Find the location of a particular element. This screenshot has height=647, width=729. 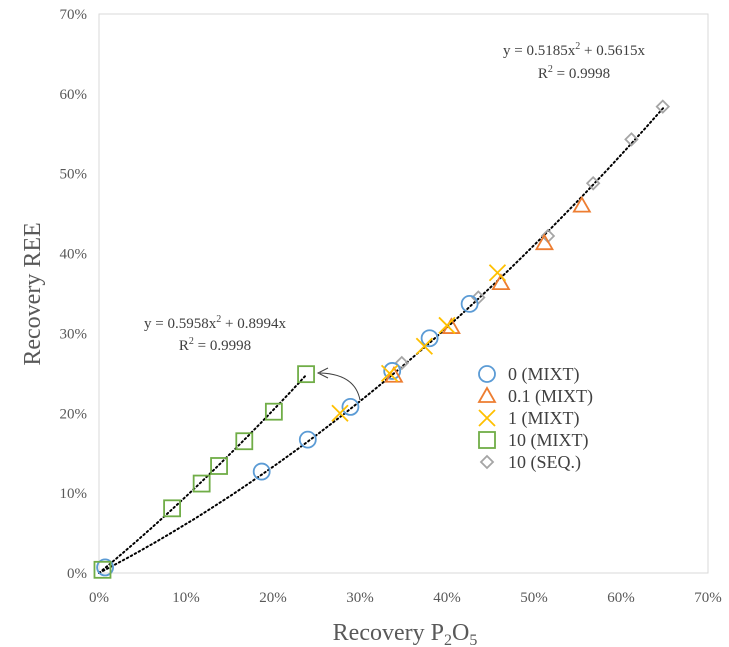

legend-marker-triangle is located at coordinates (487, 394).